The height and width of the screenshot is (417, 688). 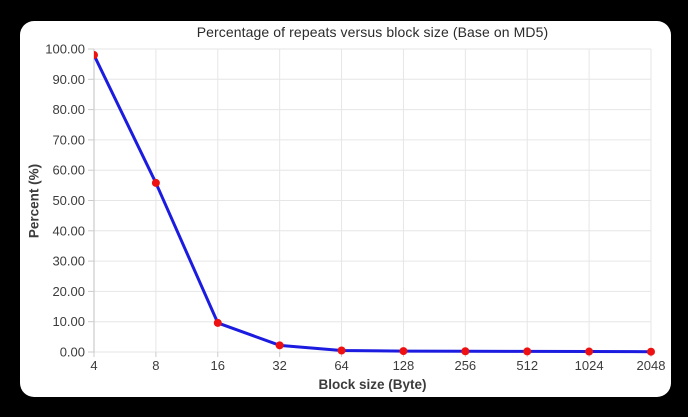 What do you see at coordinates (527, 365) in the screenshot?
I see `x-tick-label: 512` at bounding box center [527, 365].